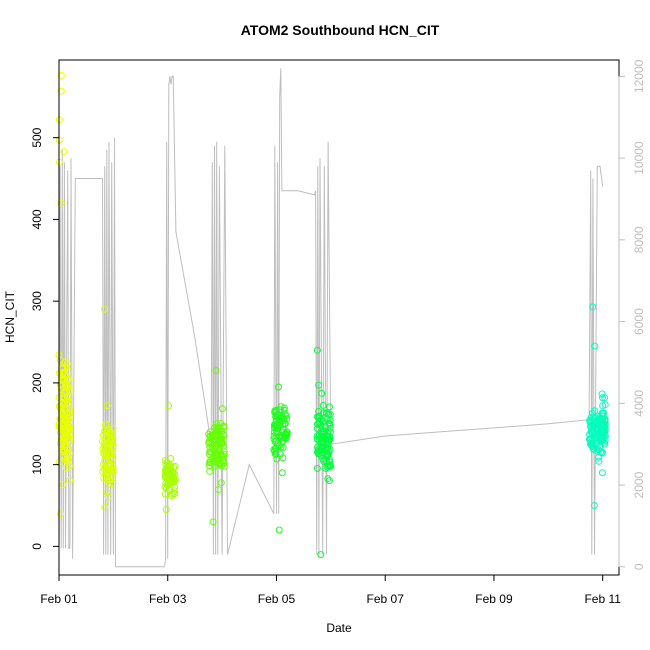 This screenshot has height=650, width=650. I want to click on x-tick-label: Feb 05, so click(277, 599).